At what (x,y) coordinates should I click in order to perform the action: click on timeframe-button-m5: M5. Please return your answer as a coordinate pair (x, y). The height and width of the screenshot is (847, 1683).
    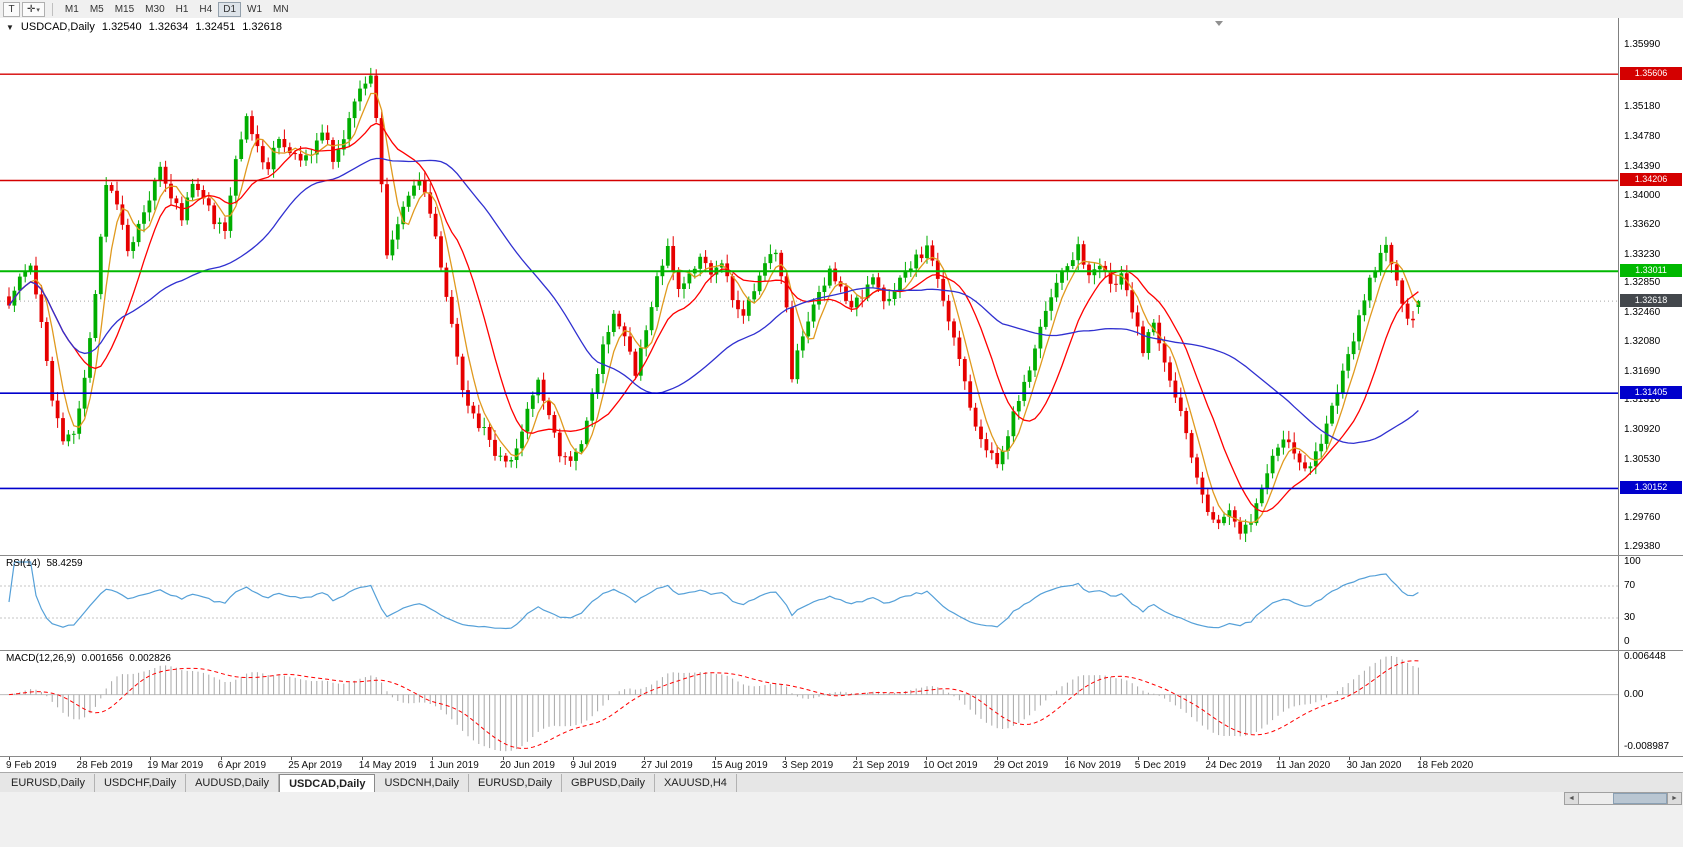
    Looking at the image, I should click on (97, 9).